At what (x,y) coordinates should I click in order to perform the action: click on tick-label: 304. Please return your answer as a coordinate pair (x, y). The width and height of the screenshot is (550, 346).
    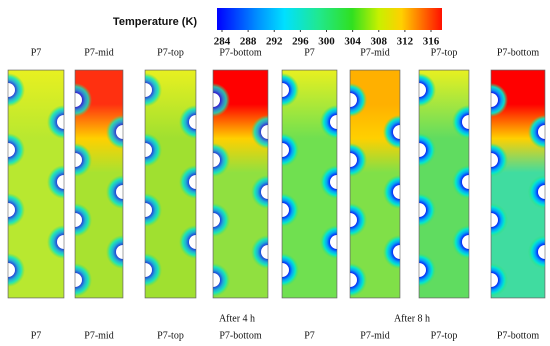
    Looking at the image, I should click on (352, 42).